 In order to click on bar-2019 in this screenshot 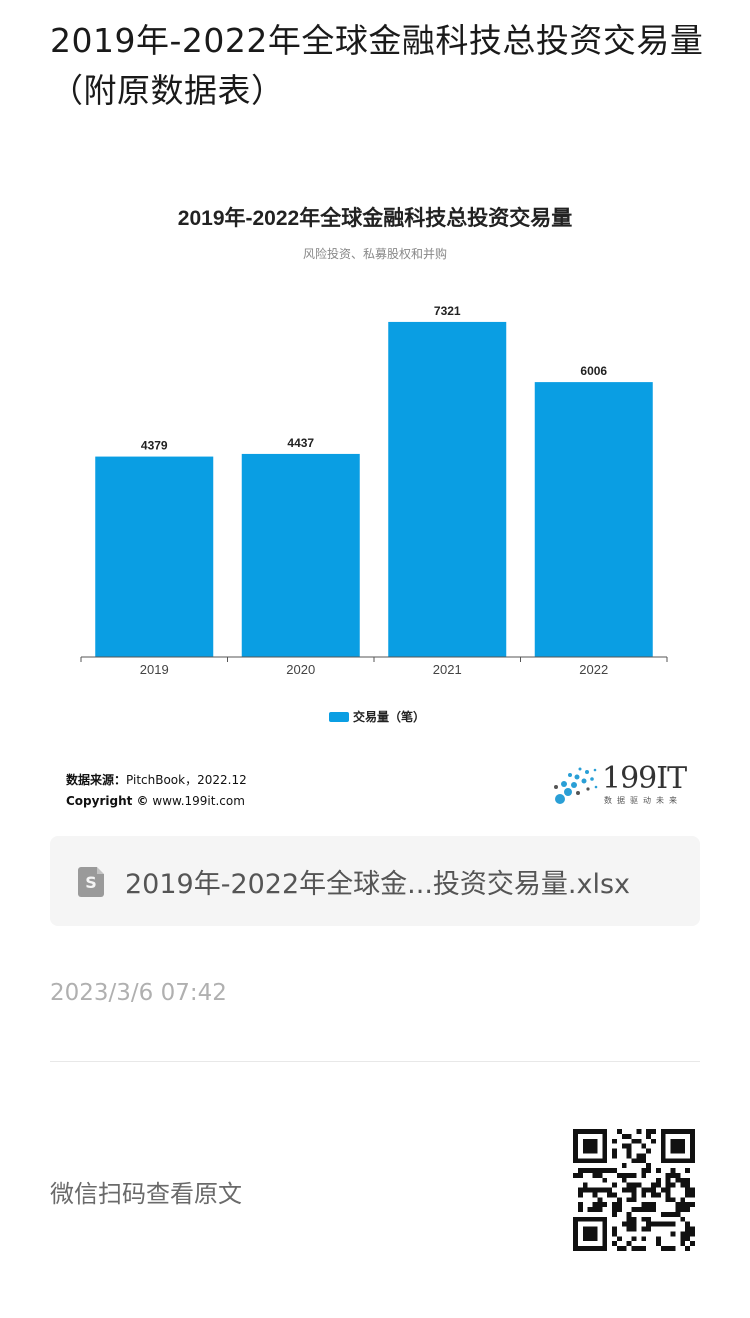, I will do `click(154, 556)`.